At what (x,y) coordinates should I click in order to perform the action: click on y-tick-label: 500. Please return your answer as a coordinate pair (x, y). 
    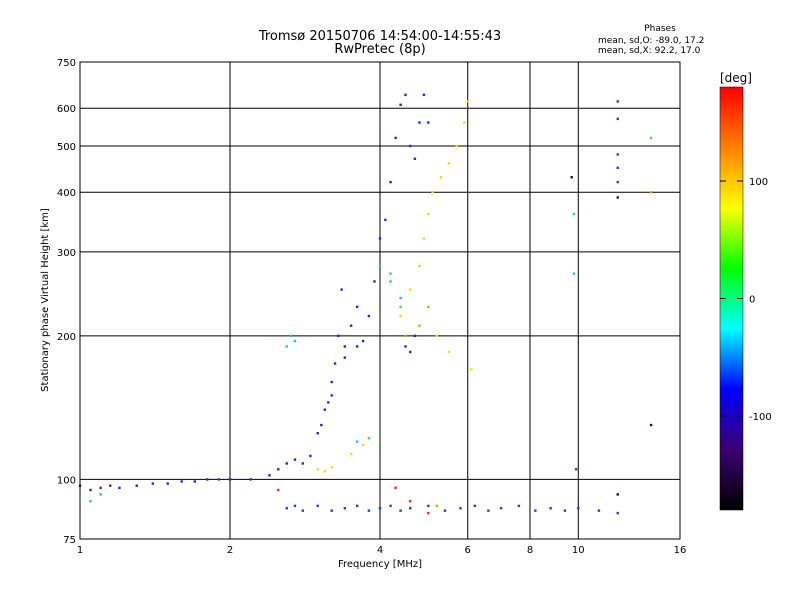
    Looking at the image, I should click on (66, 147).